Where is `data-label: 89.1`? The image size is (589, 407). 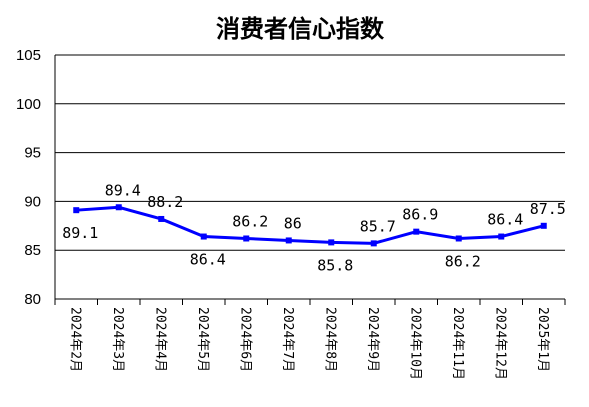 data-label: 89.1 is located at coordinates (80, 233).